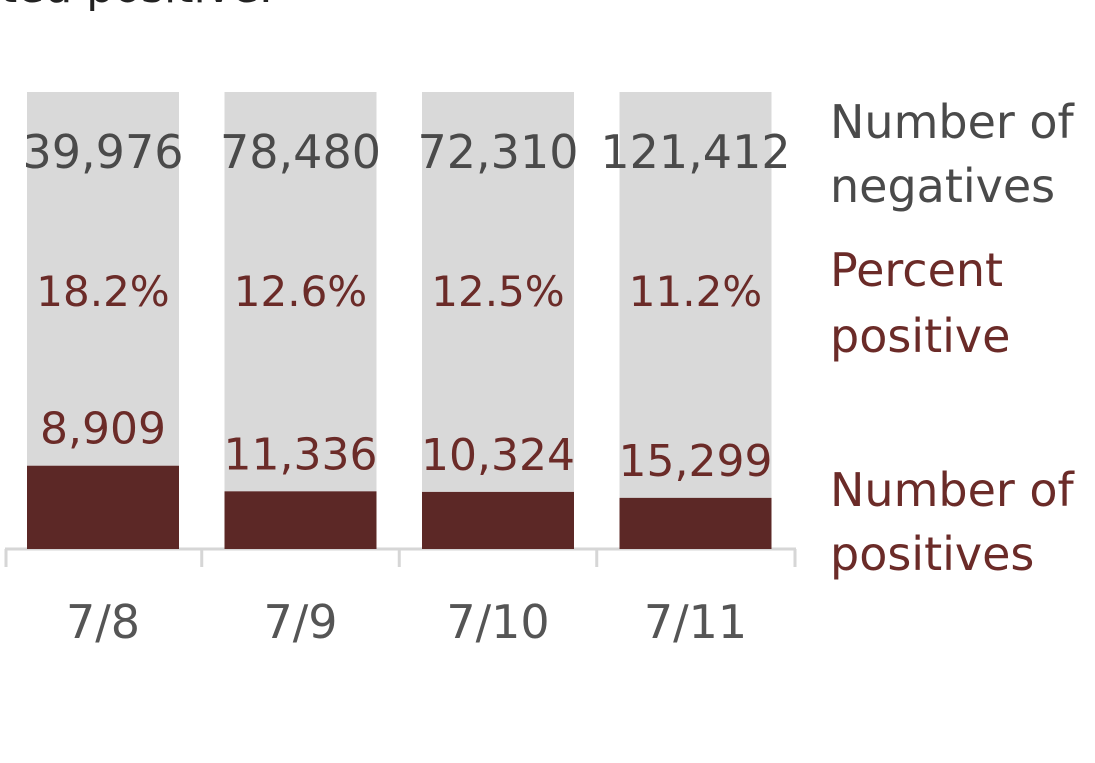 The width and height of the screenshot is (1095, 763). I want to click on label-negatives: 72,310, so click(498, 152).